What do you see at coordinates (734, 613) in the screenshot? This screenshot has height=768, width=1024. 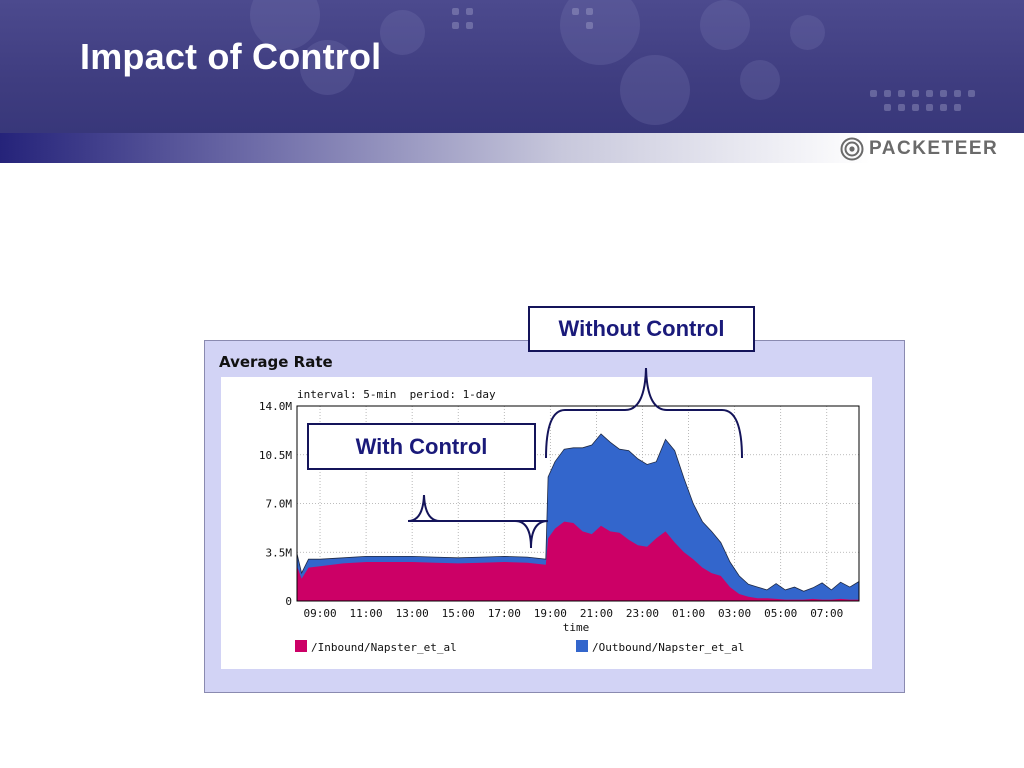 I see `x-tick-label: 03:00` at bounding box center [734, 613].